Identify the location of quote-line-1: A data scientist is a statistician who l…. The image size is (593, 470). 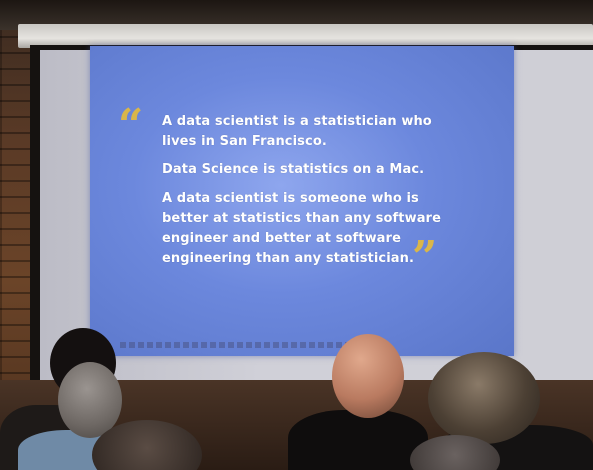
(297, 131).